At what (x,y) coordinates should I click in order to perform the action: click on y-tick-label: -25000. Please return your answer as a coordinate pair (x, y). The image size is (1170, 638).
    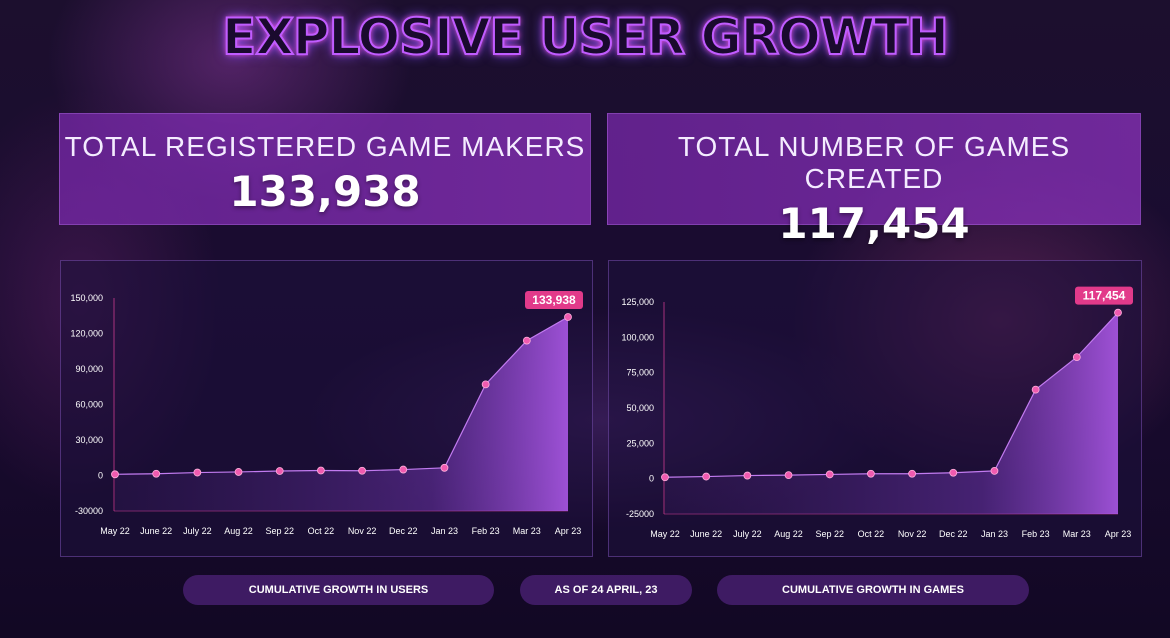
    Looking at the image, I should click on (640, 514).